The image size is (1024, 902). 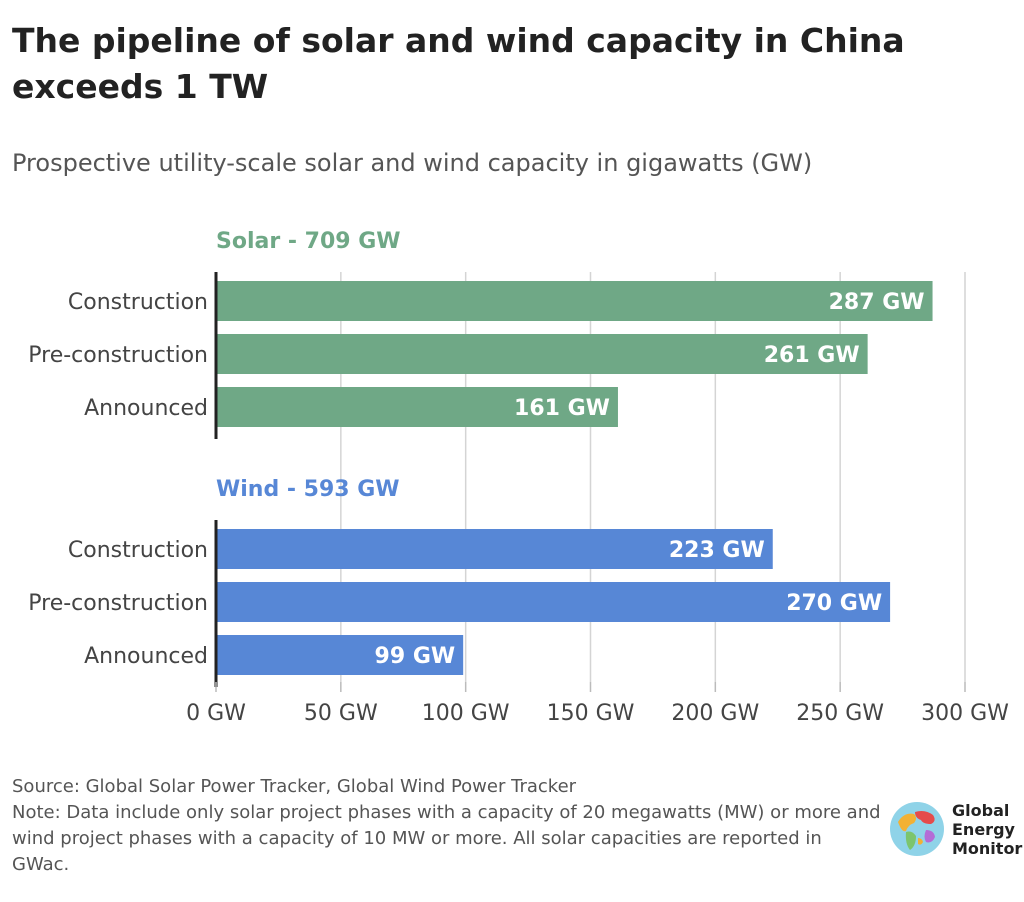 What do you see at coordinates (877, 302) in the screenshot?
I see `data-label: 287 GW` at bounding box center [877, 302].